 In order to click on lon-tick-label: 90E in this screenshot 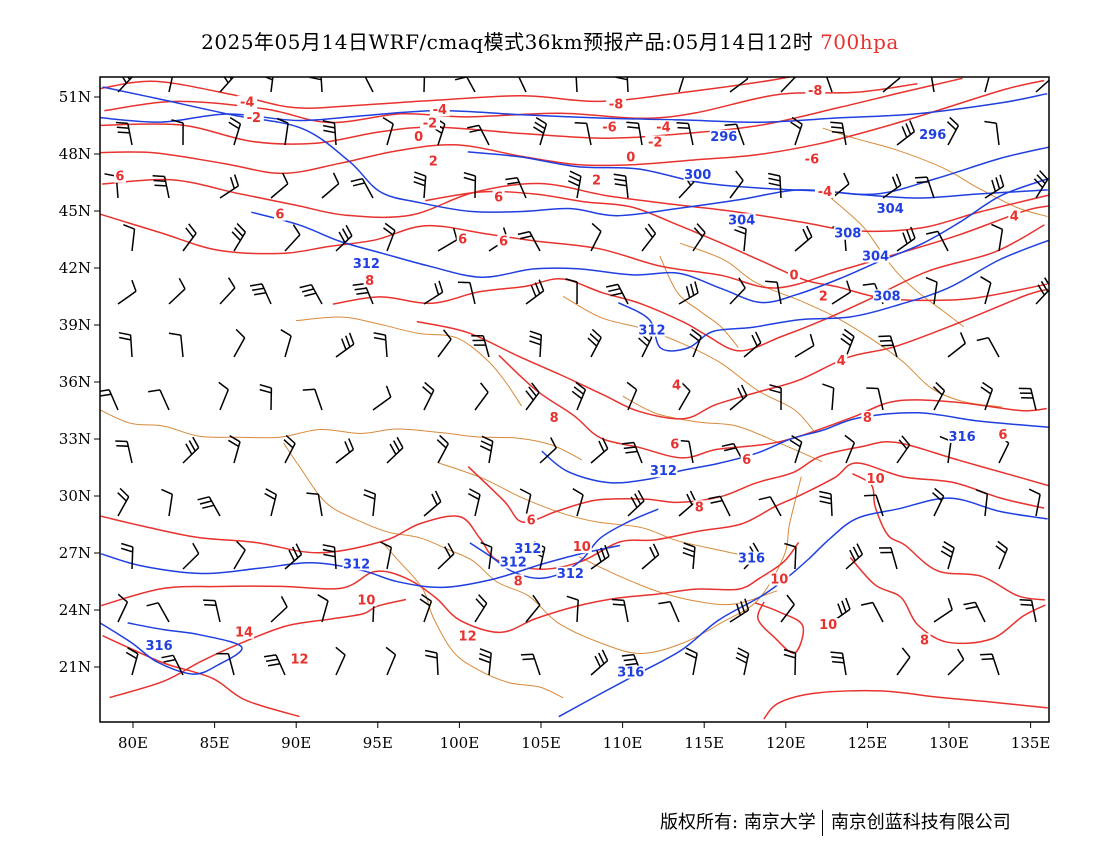, I will do `click(296, 743)`.